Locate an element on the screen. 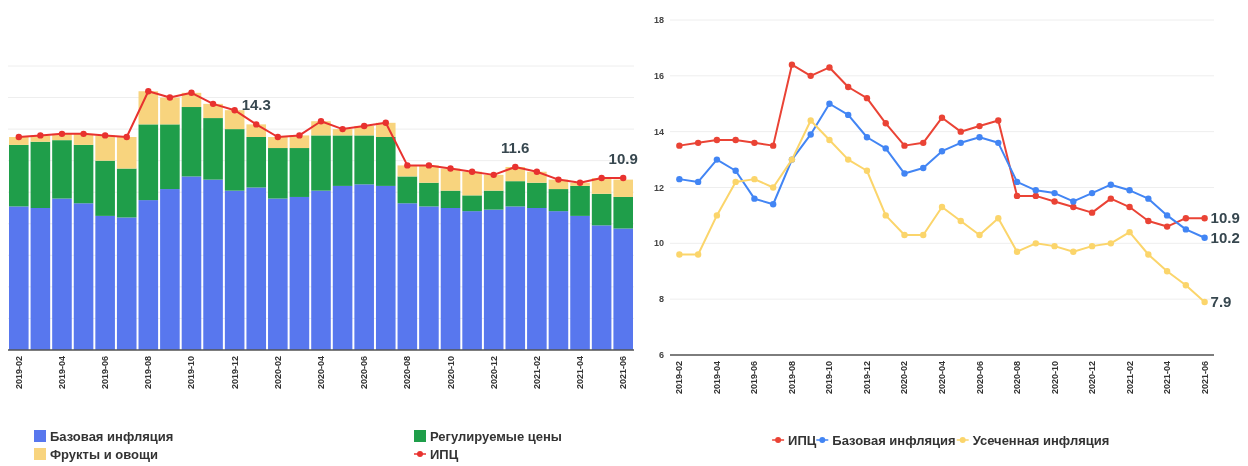  x-tick-label: 2019-02 is located at coordinates (18, 373).